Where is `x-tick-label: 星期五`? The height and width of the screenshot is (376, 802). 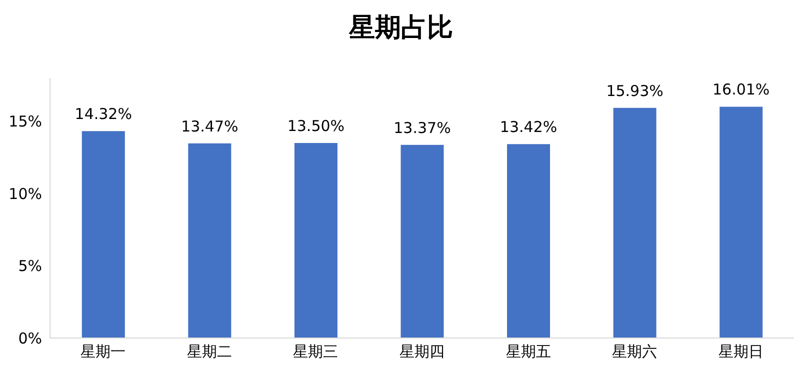 x-tick-label: 星期五 is located at coordinates (528, 351).